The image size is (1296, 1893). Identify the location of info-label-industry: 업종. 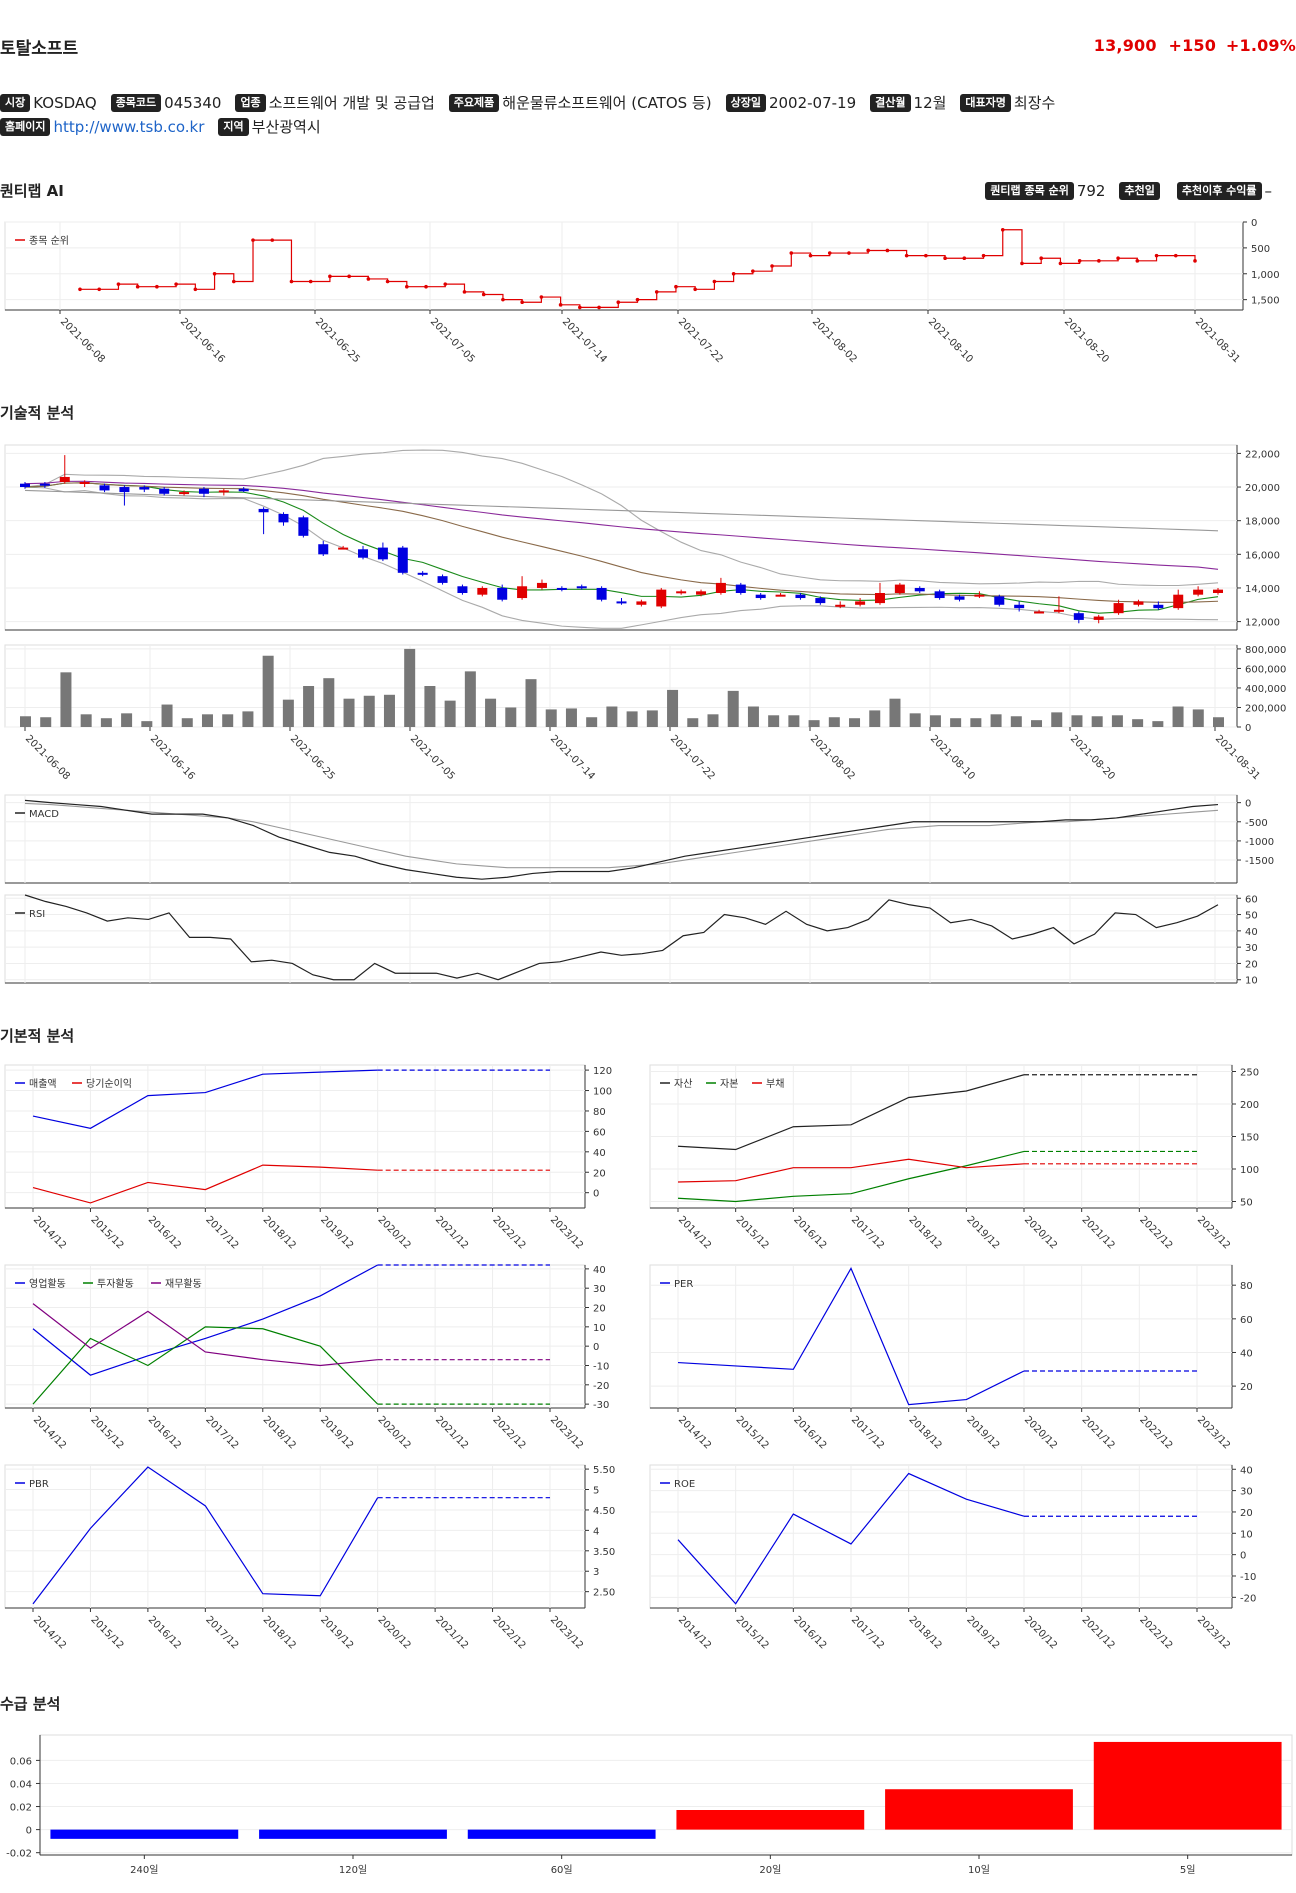
(250, 102).